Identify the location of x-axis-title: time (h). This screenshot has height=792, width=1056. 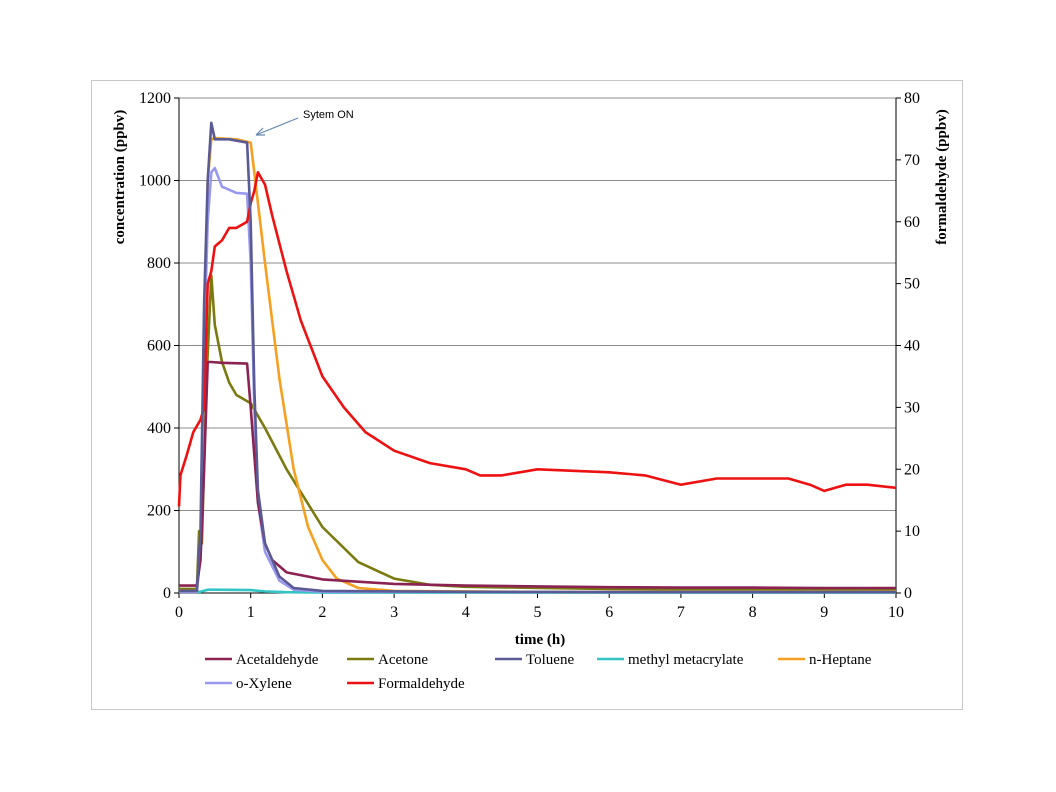
(540, 640).